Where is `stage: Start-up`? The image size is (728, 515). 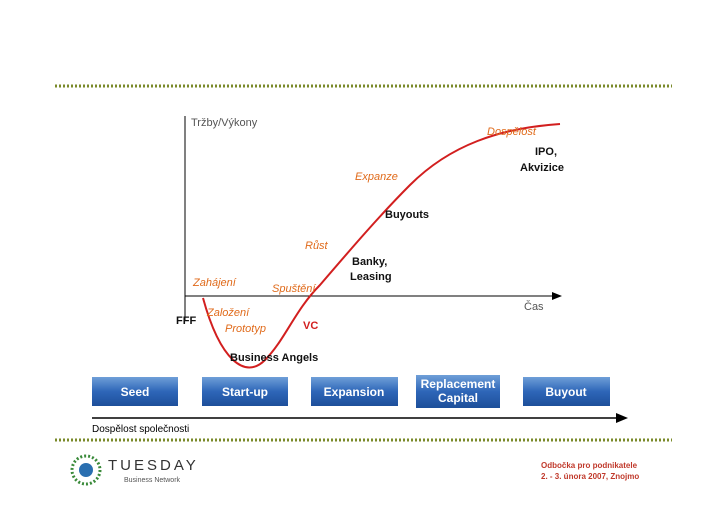 stage: Start-up is located at coordinates (245, 392).